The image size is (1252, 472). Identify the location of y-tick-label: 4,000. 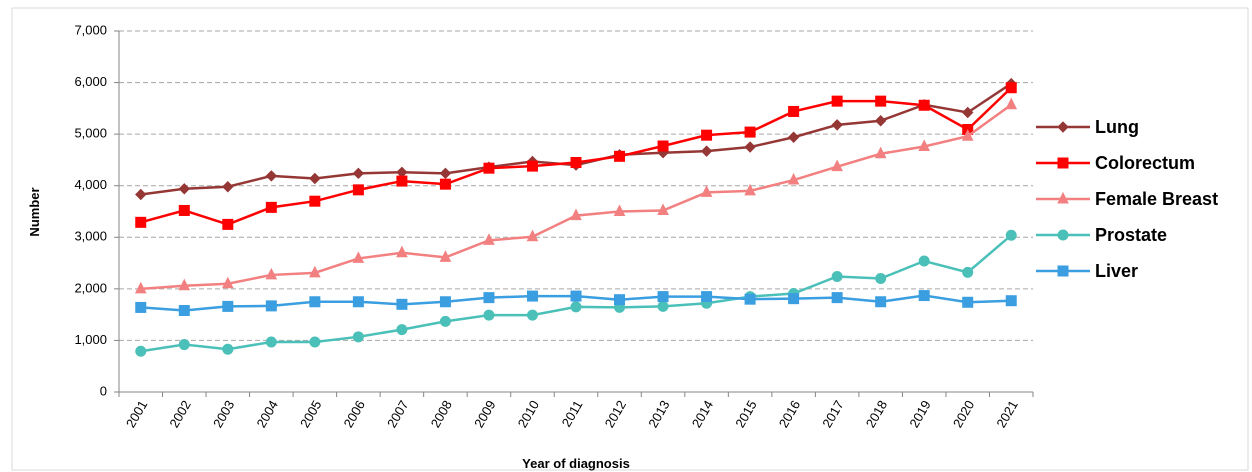
(90, 184).